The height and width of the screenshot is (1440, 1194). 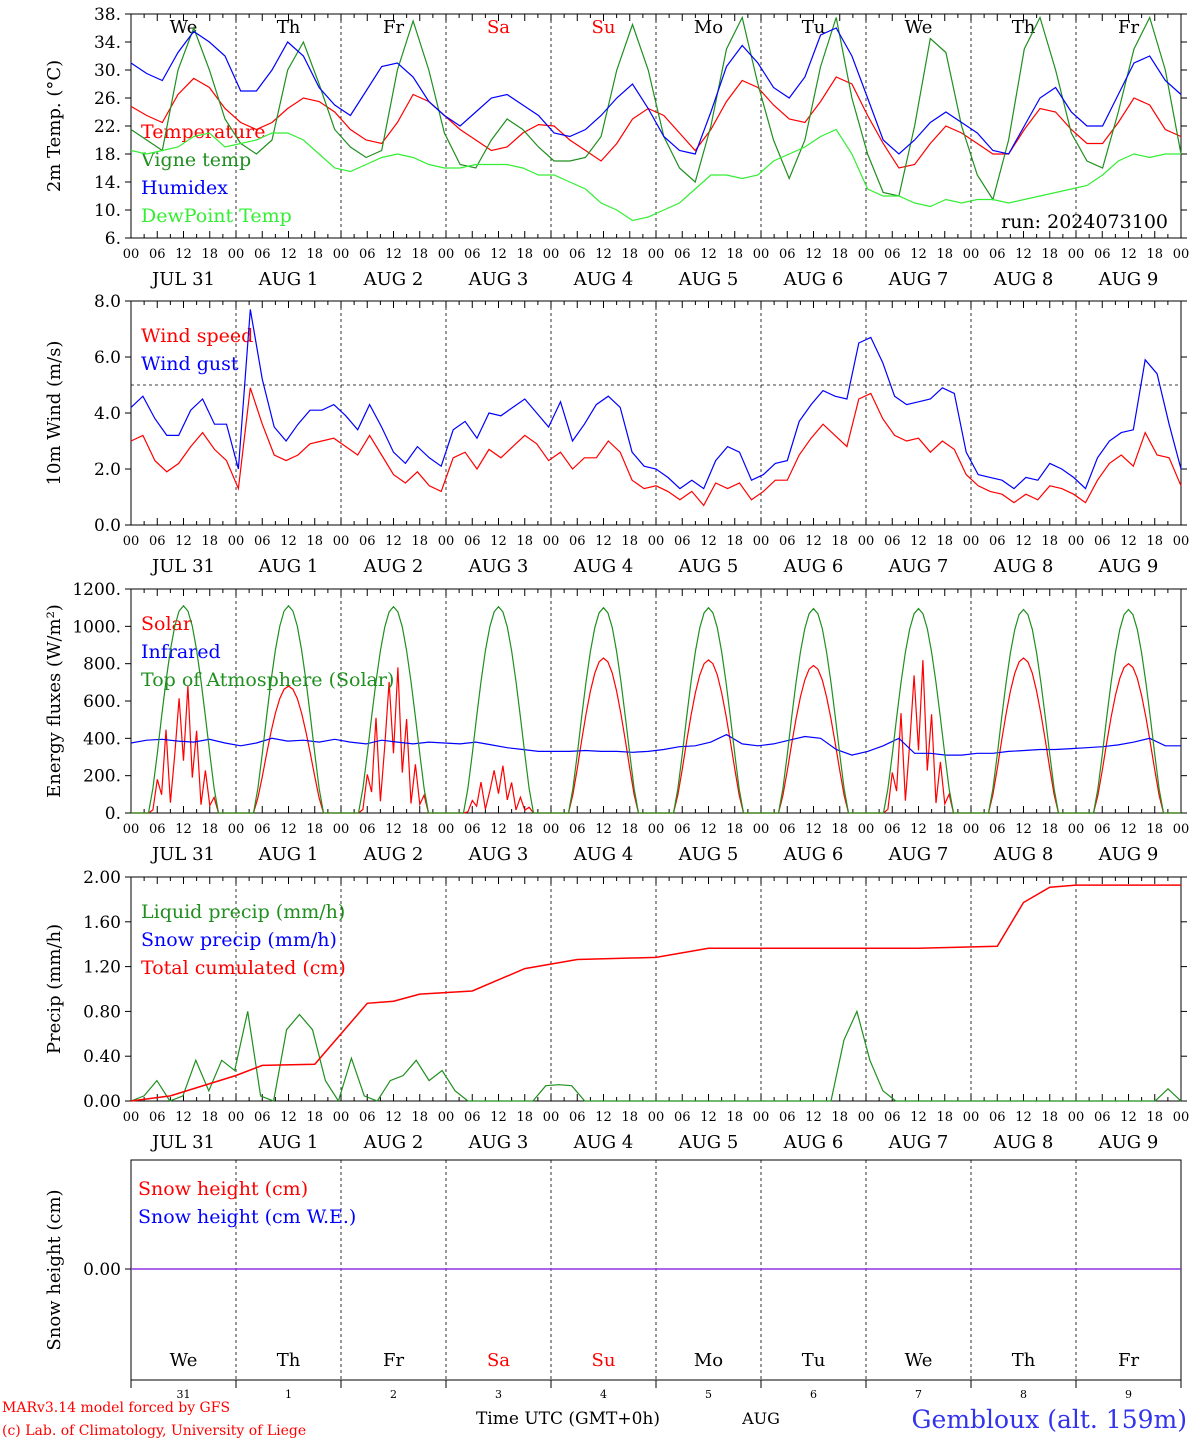 I want to click on weekday-label: Tu, so click(x=814, y=27).